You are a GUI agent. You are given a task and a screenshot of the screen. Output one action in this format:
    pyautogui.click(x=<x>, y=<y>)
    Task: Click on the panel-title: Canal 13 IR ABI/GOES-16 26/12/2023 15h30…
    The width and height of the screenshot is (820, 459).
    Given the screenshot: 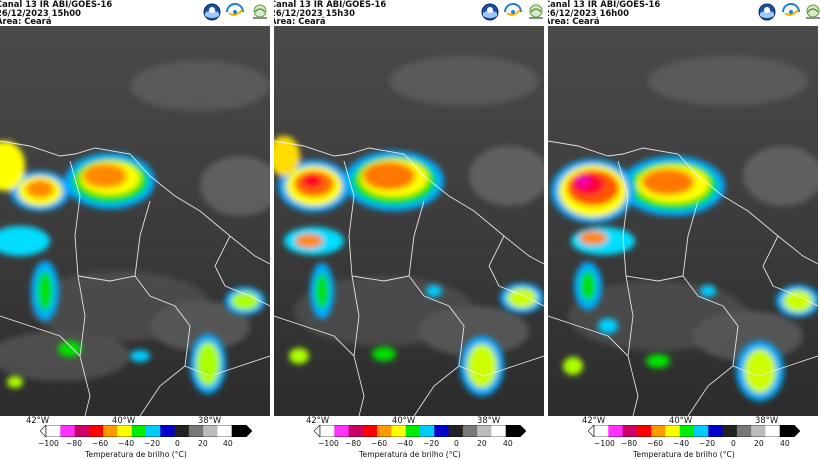 What is the action you would take?
    pyautogui.click(x=330, y=13)
    